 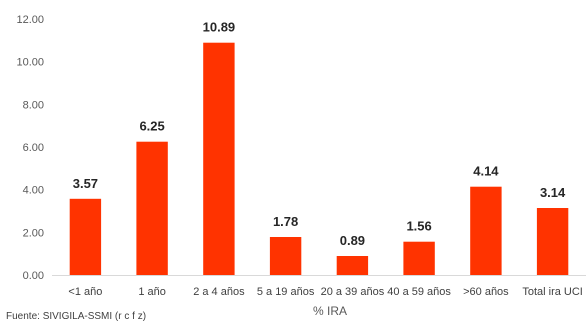 What do you see at coordinates (33, 191) in the screenshot?
I see `y-tick-label: 4.00` at bounding box center [33, 191].